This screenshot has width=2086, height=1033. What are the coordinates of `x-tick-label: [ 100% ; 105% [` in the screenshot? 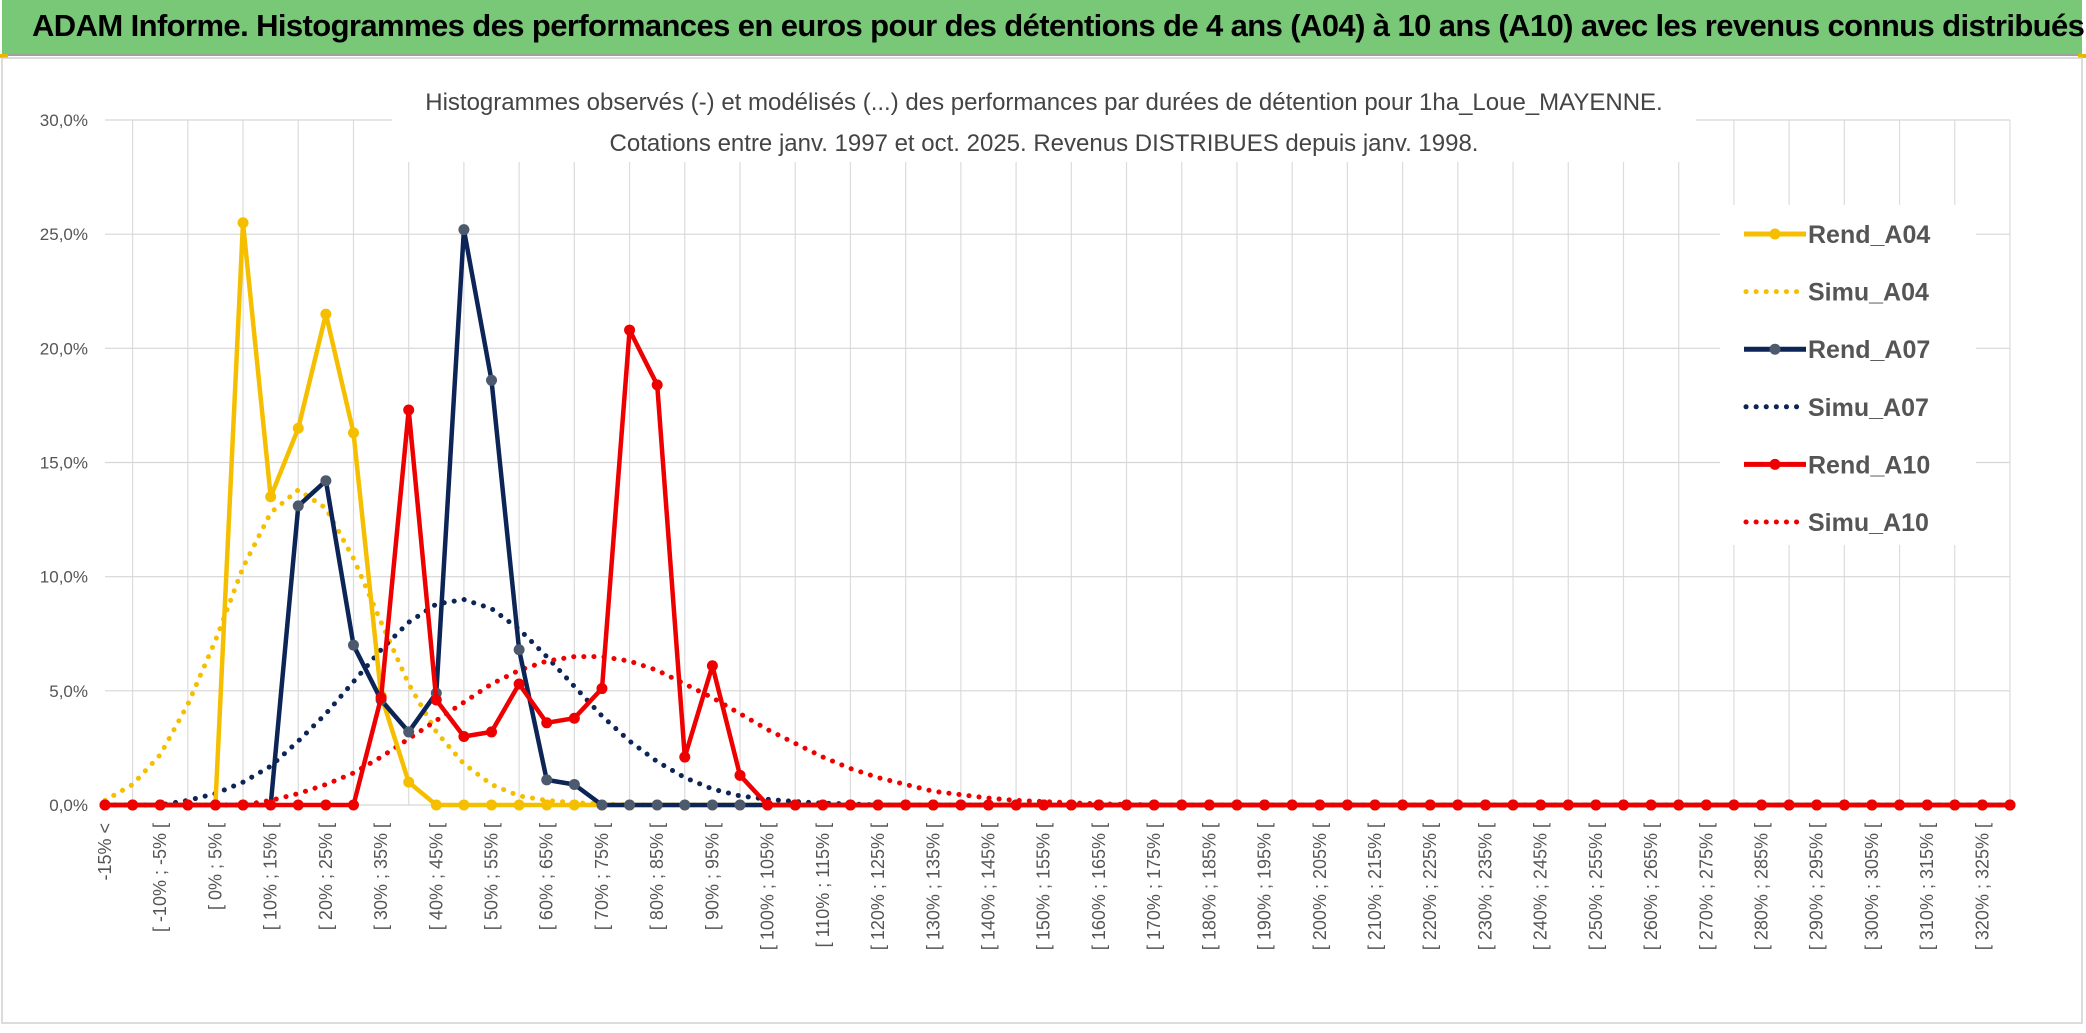 It's located at (768, 886).